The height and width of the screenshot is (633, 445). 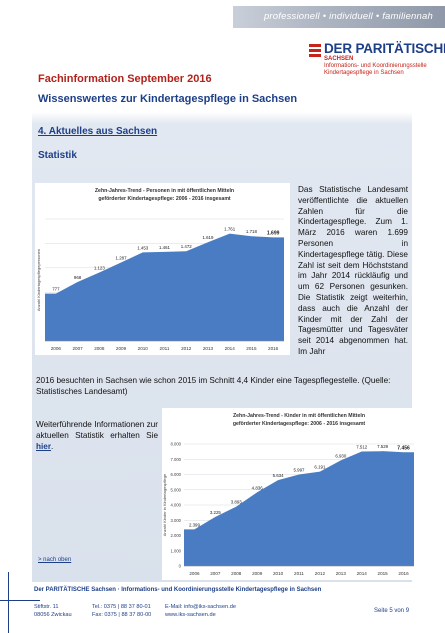 I want to click on chart-data-label: 4.836, so click(x=258, y=487).